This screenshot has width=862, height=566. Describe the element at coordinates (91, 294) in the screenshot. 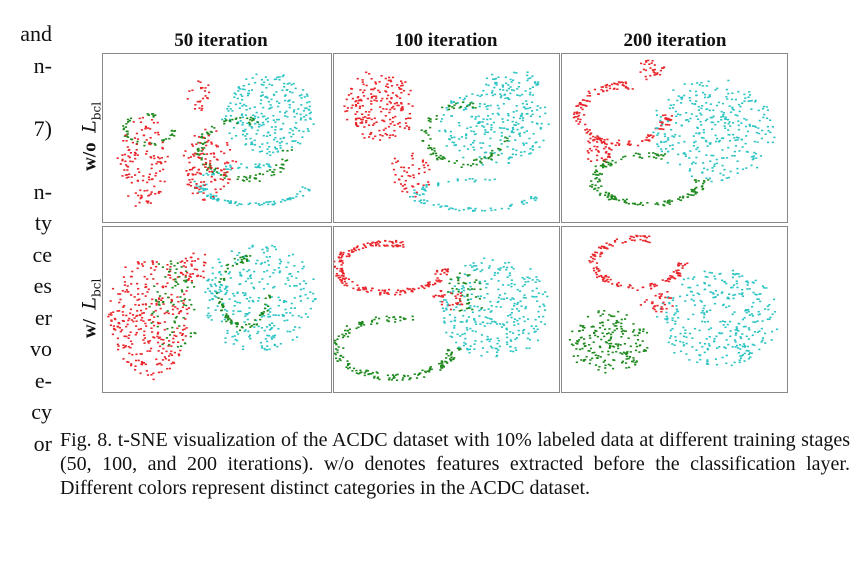

I see `loss-symbol: Lbcl` at that location.